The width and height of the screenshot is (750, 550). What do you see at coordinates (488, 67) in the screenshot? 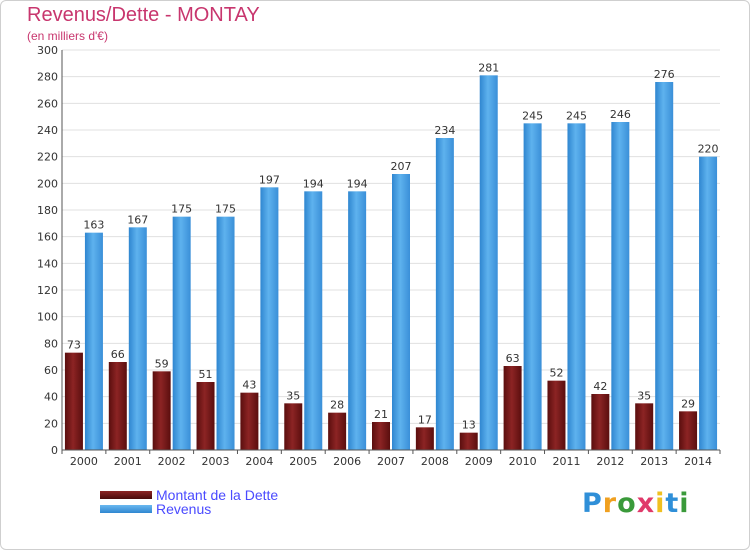
I see `value-label-revenus: 281` at bounding box center [488, 67].